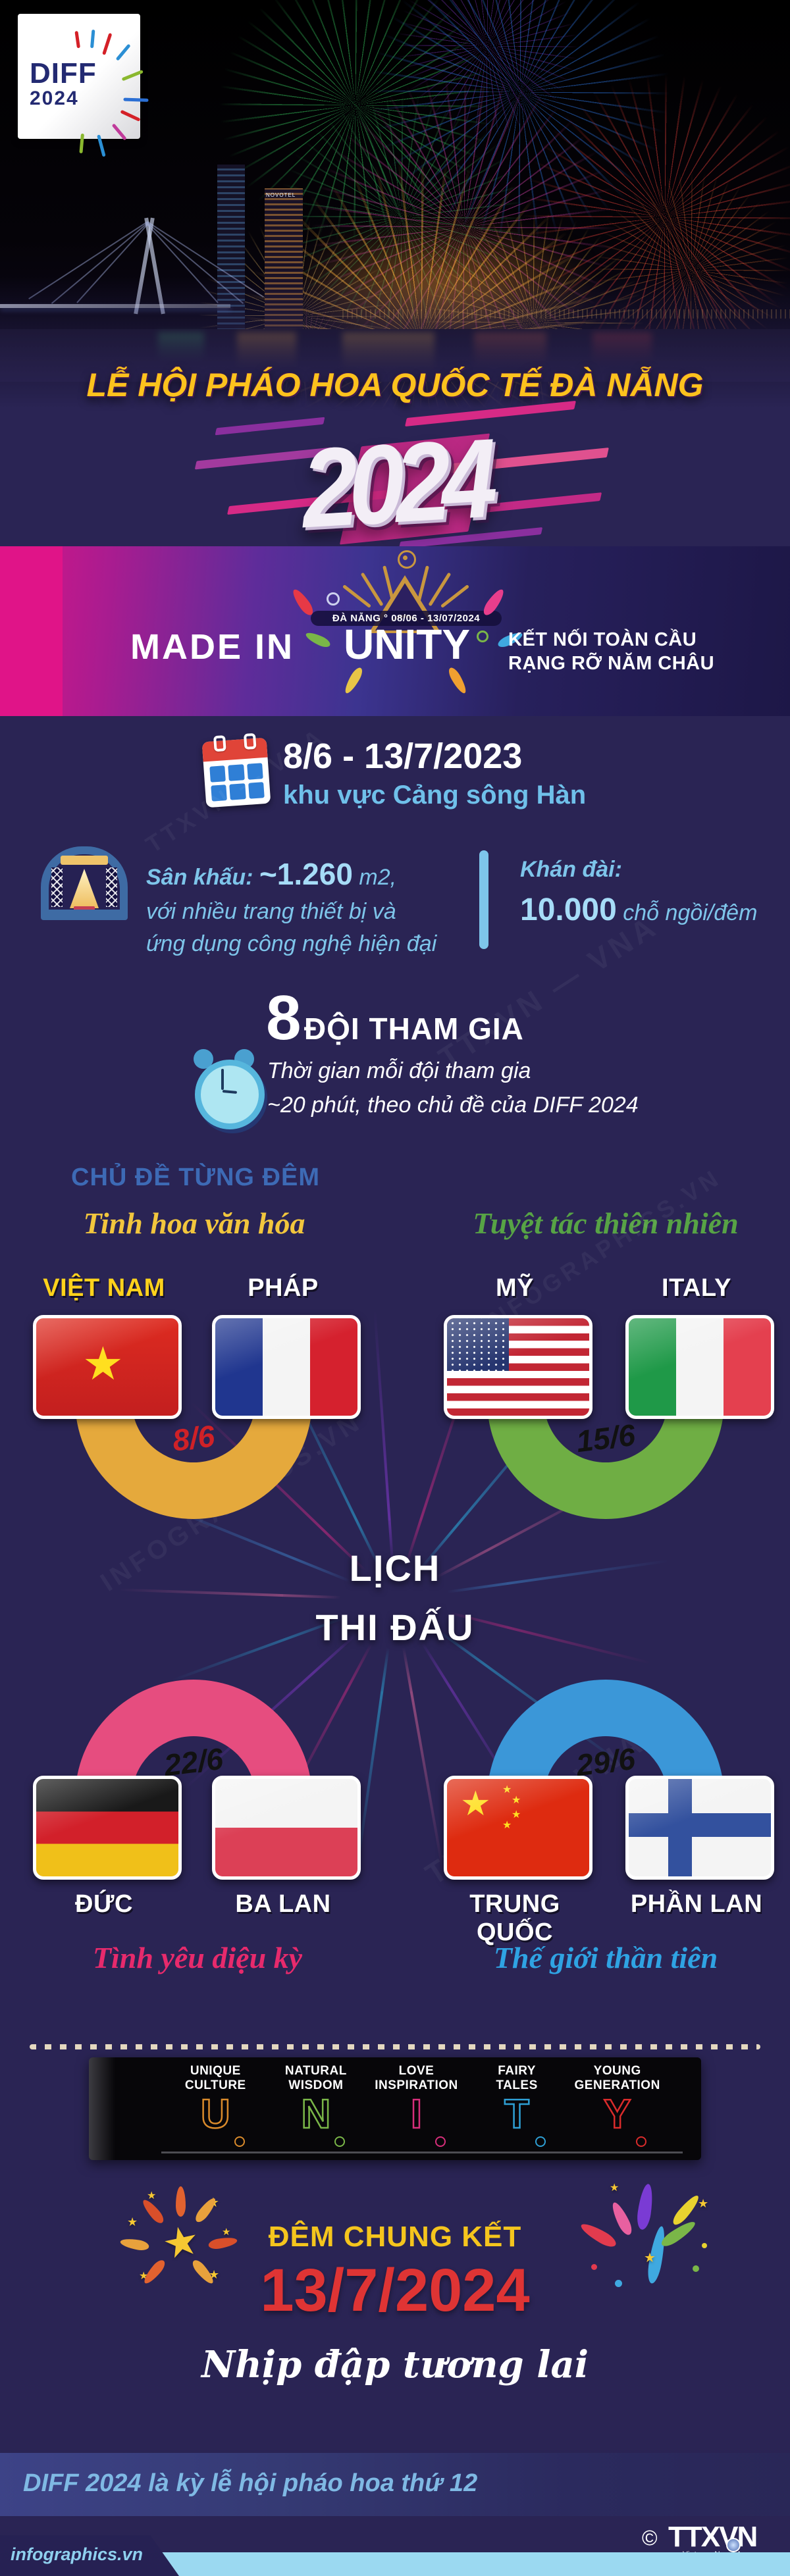  I want to click on flag-china: ★ ★ ★ ★ ★, so click(518, 1828).